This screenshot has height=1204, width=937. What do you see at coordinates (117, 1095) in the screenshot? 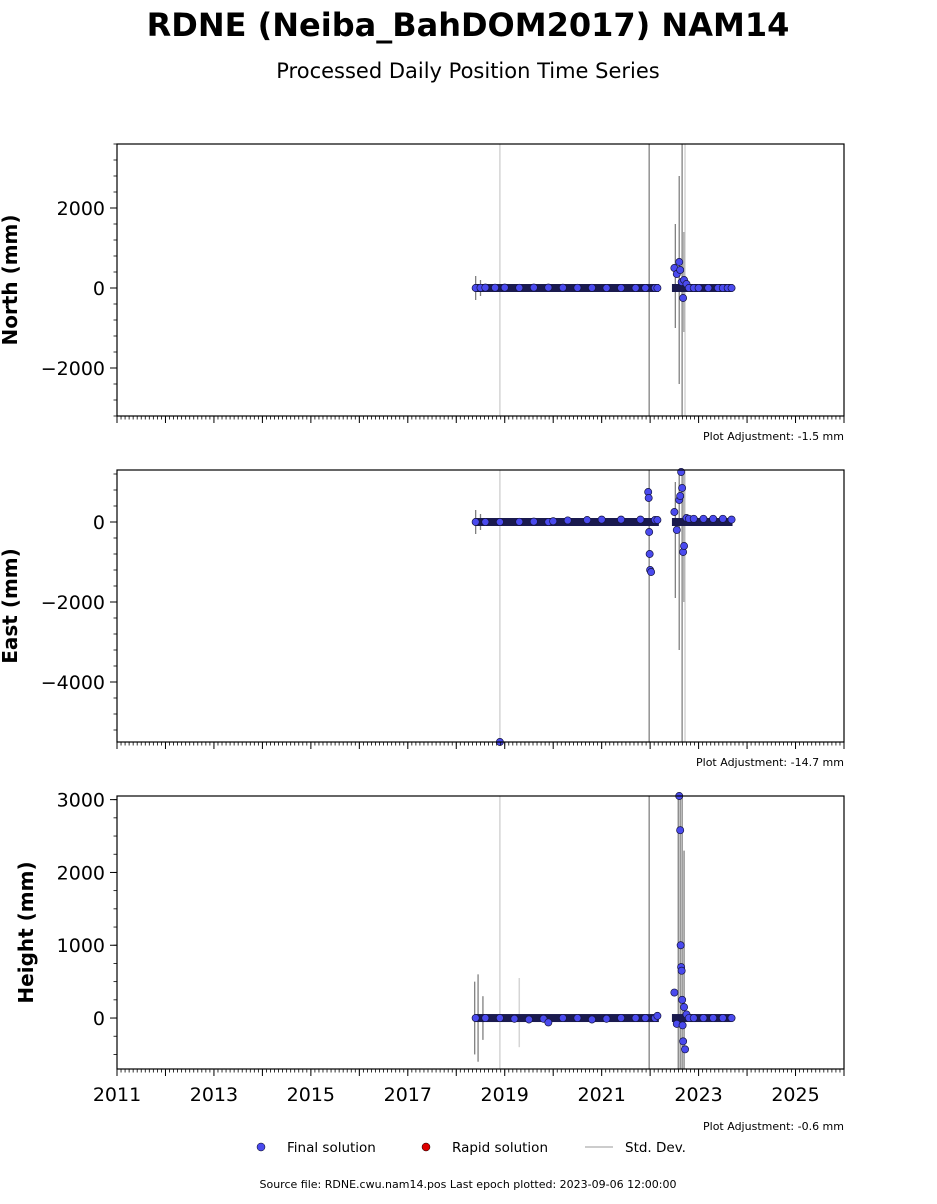
I see `height-x-tick-label: 2011` at bounding box center [117, 1095].